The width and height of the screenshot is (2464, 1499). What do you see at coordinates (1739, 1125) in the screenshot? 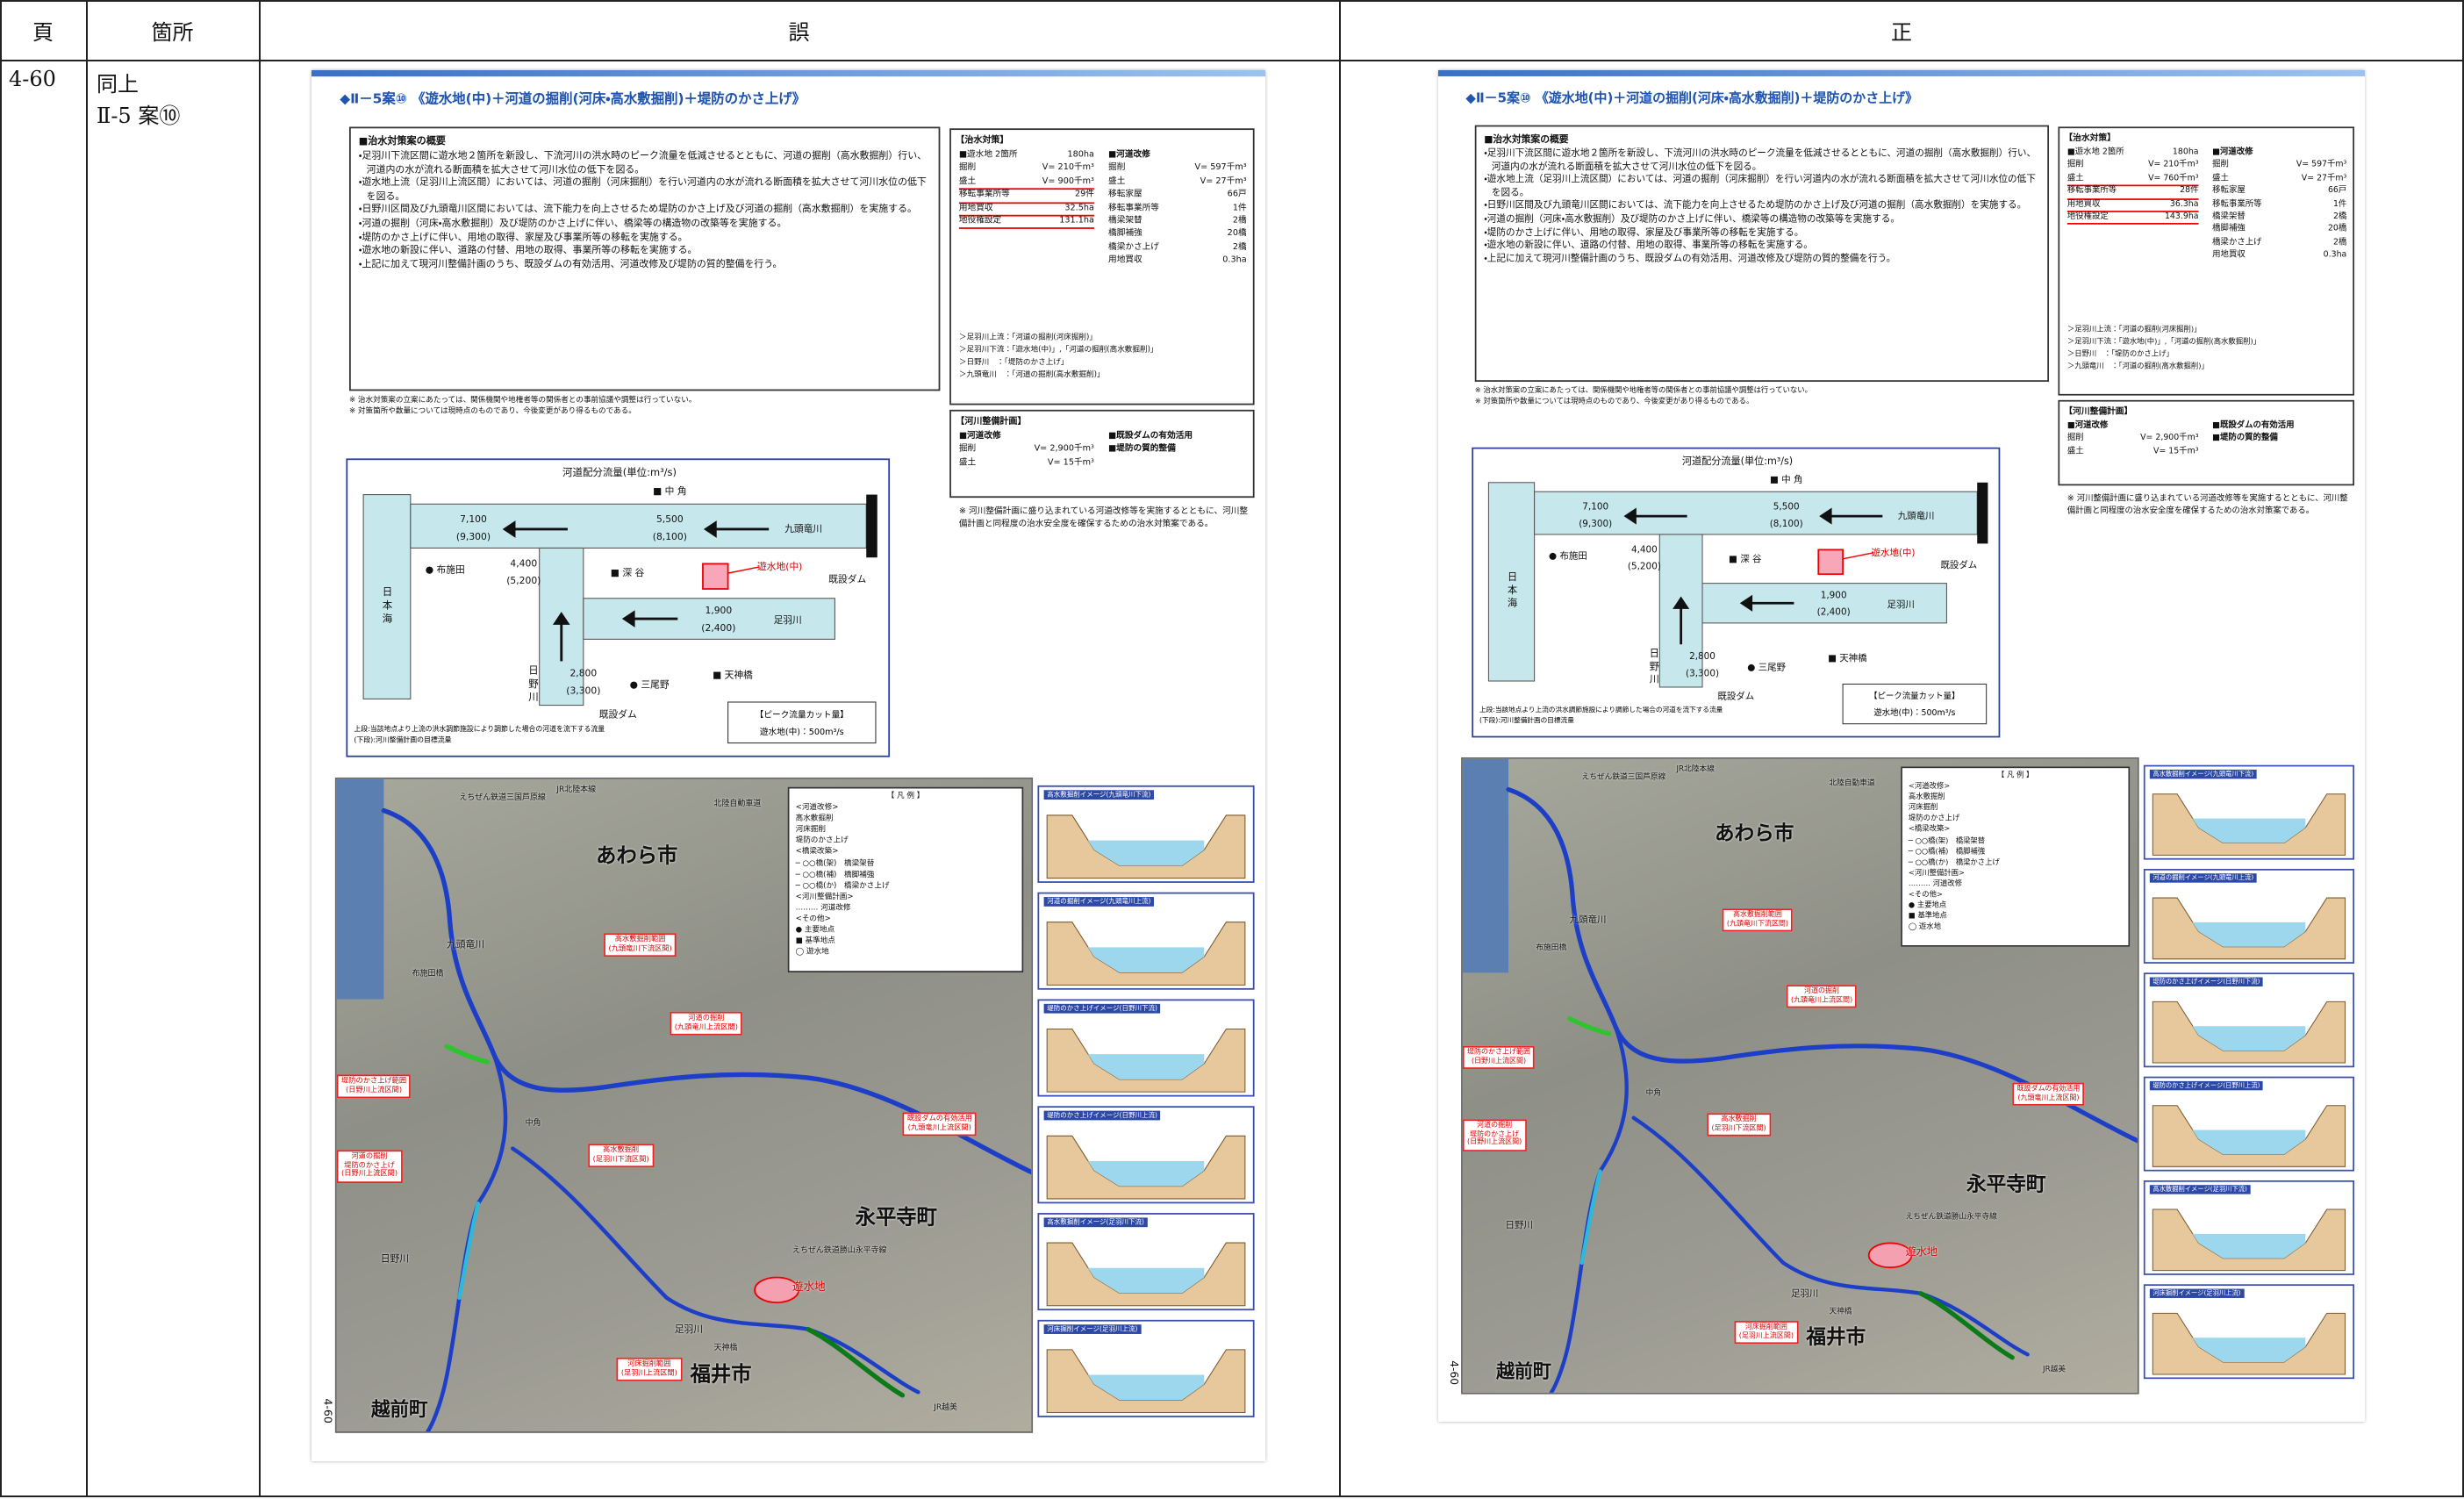
I see `map-annotation: 高水敷掘削 (足羽川下流区間)` at bounding box center [1739, 1125].